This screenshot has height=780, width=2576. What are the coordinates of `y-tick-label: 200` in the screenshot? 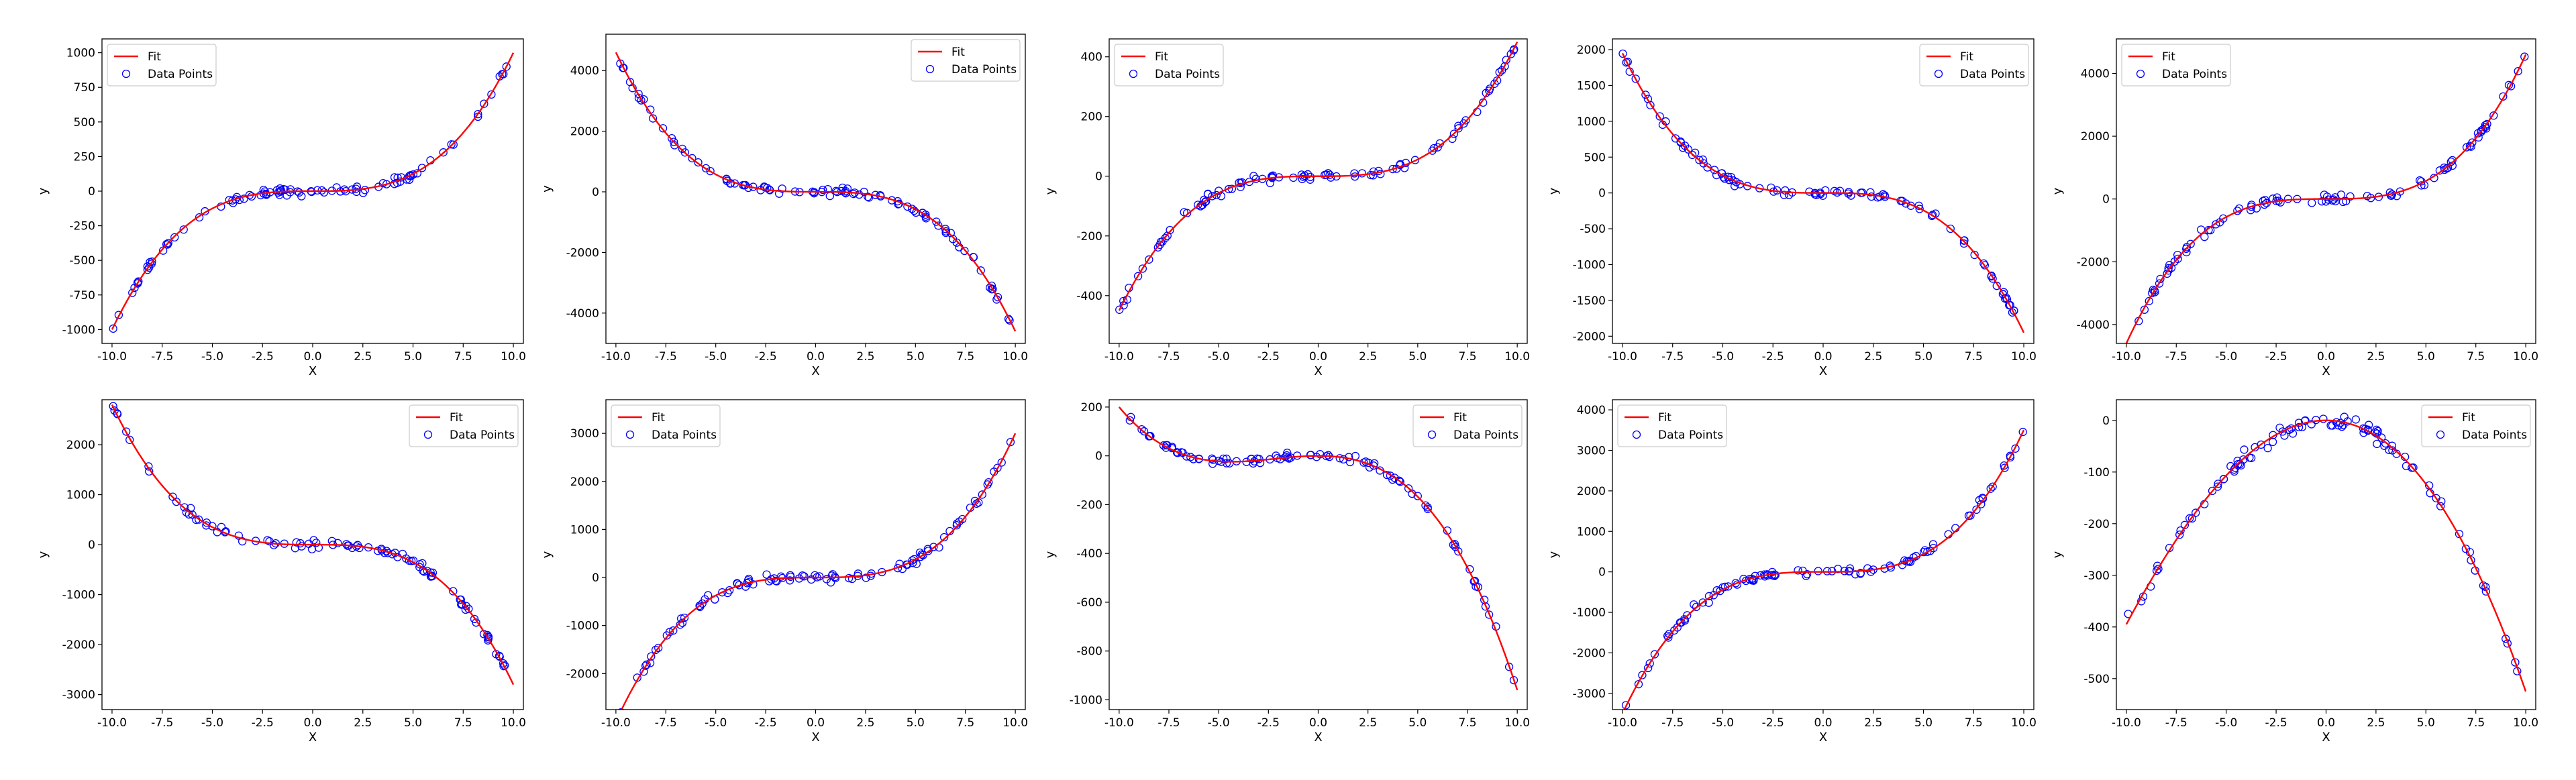 It's located at (1091, 407).